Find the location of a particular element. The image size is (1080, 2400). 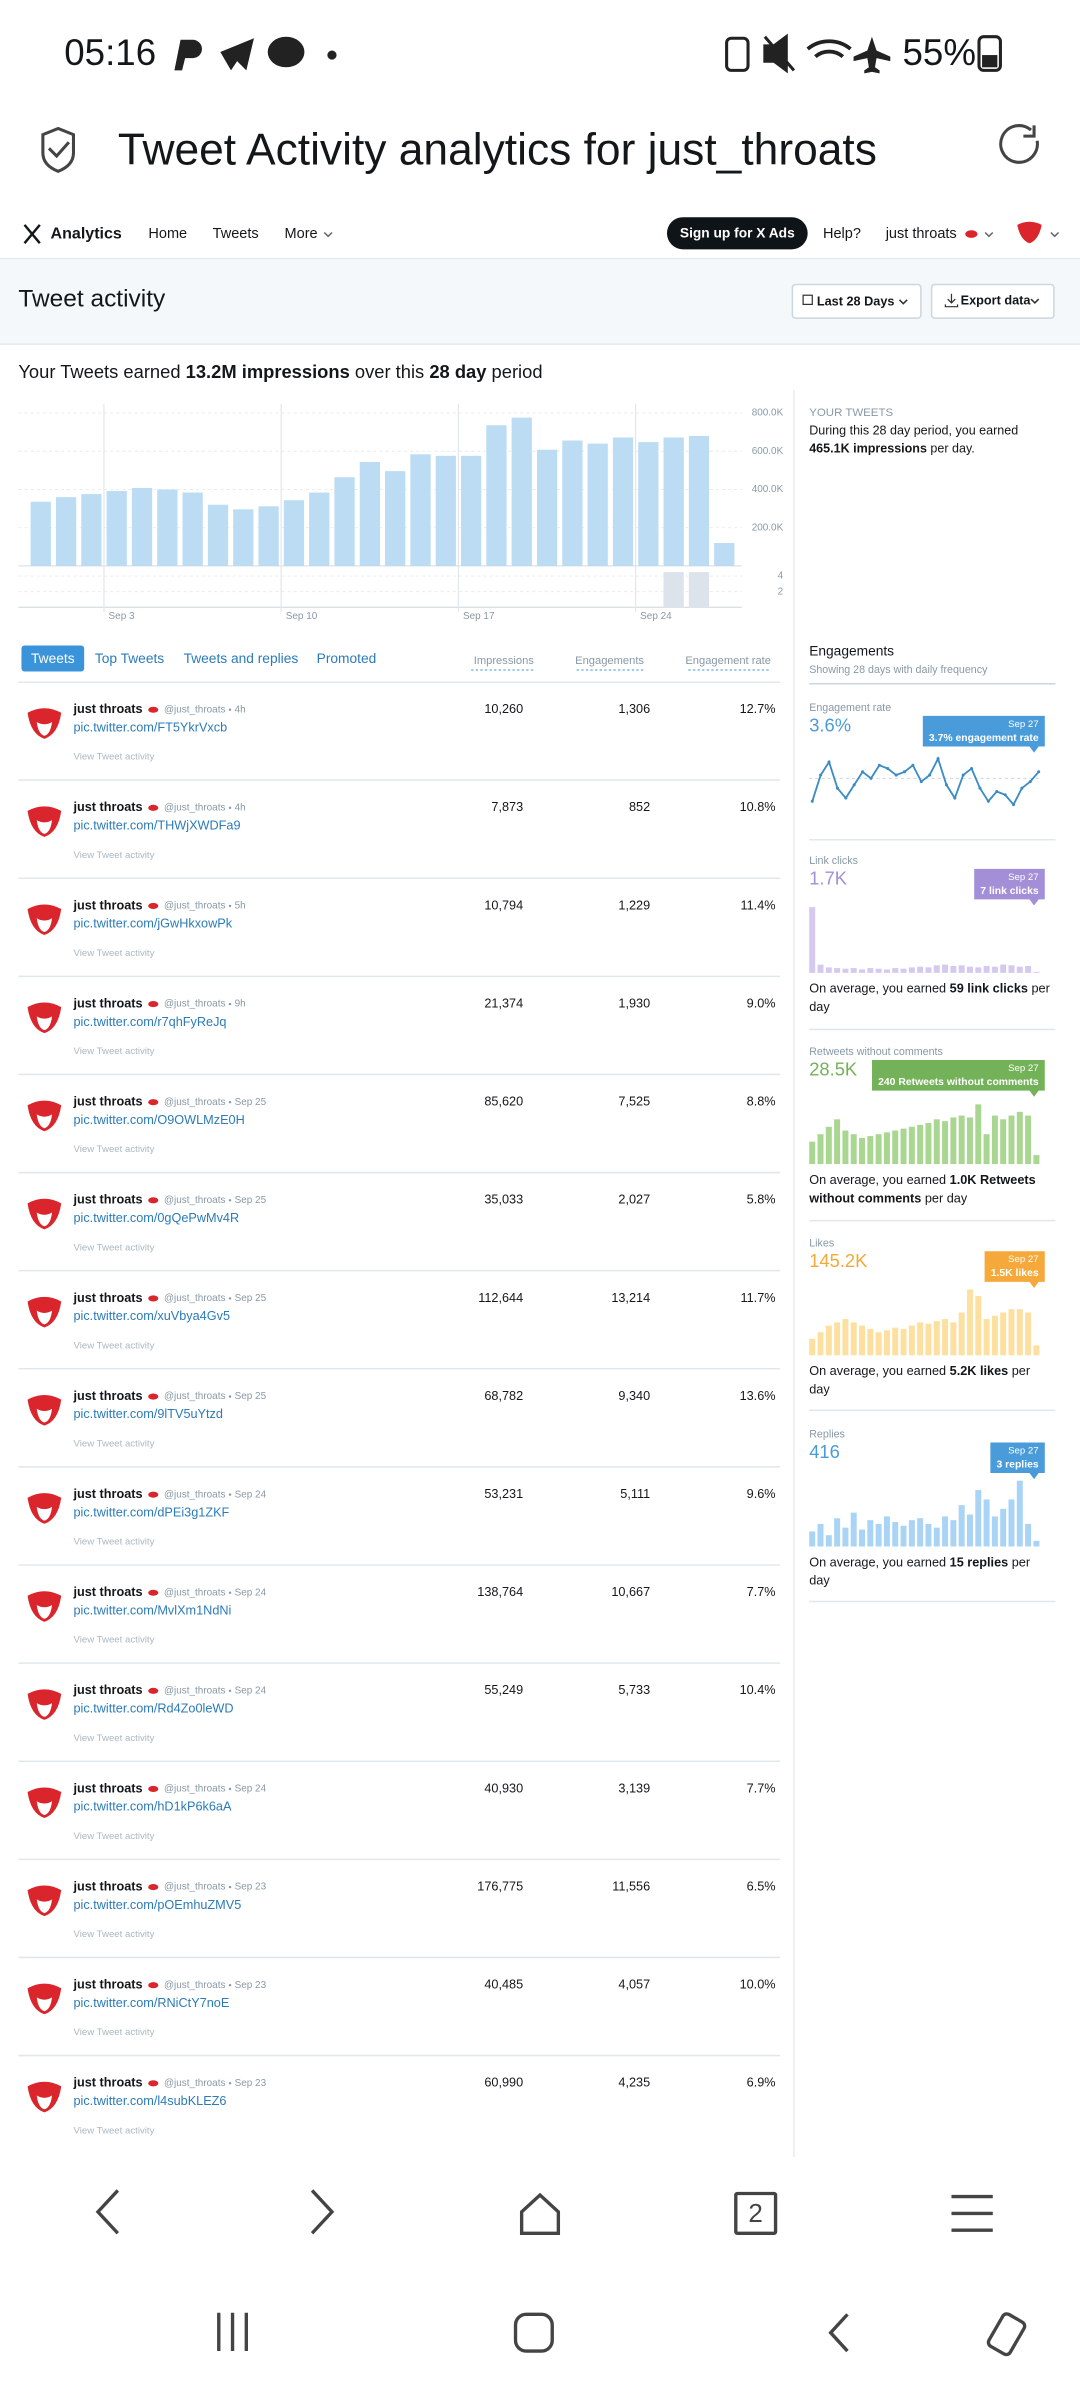

tab: Tweets and replies is located at coordinates (241, 658).